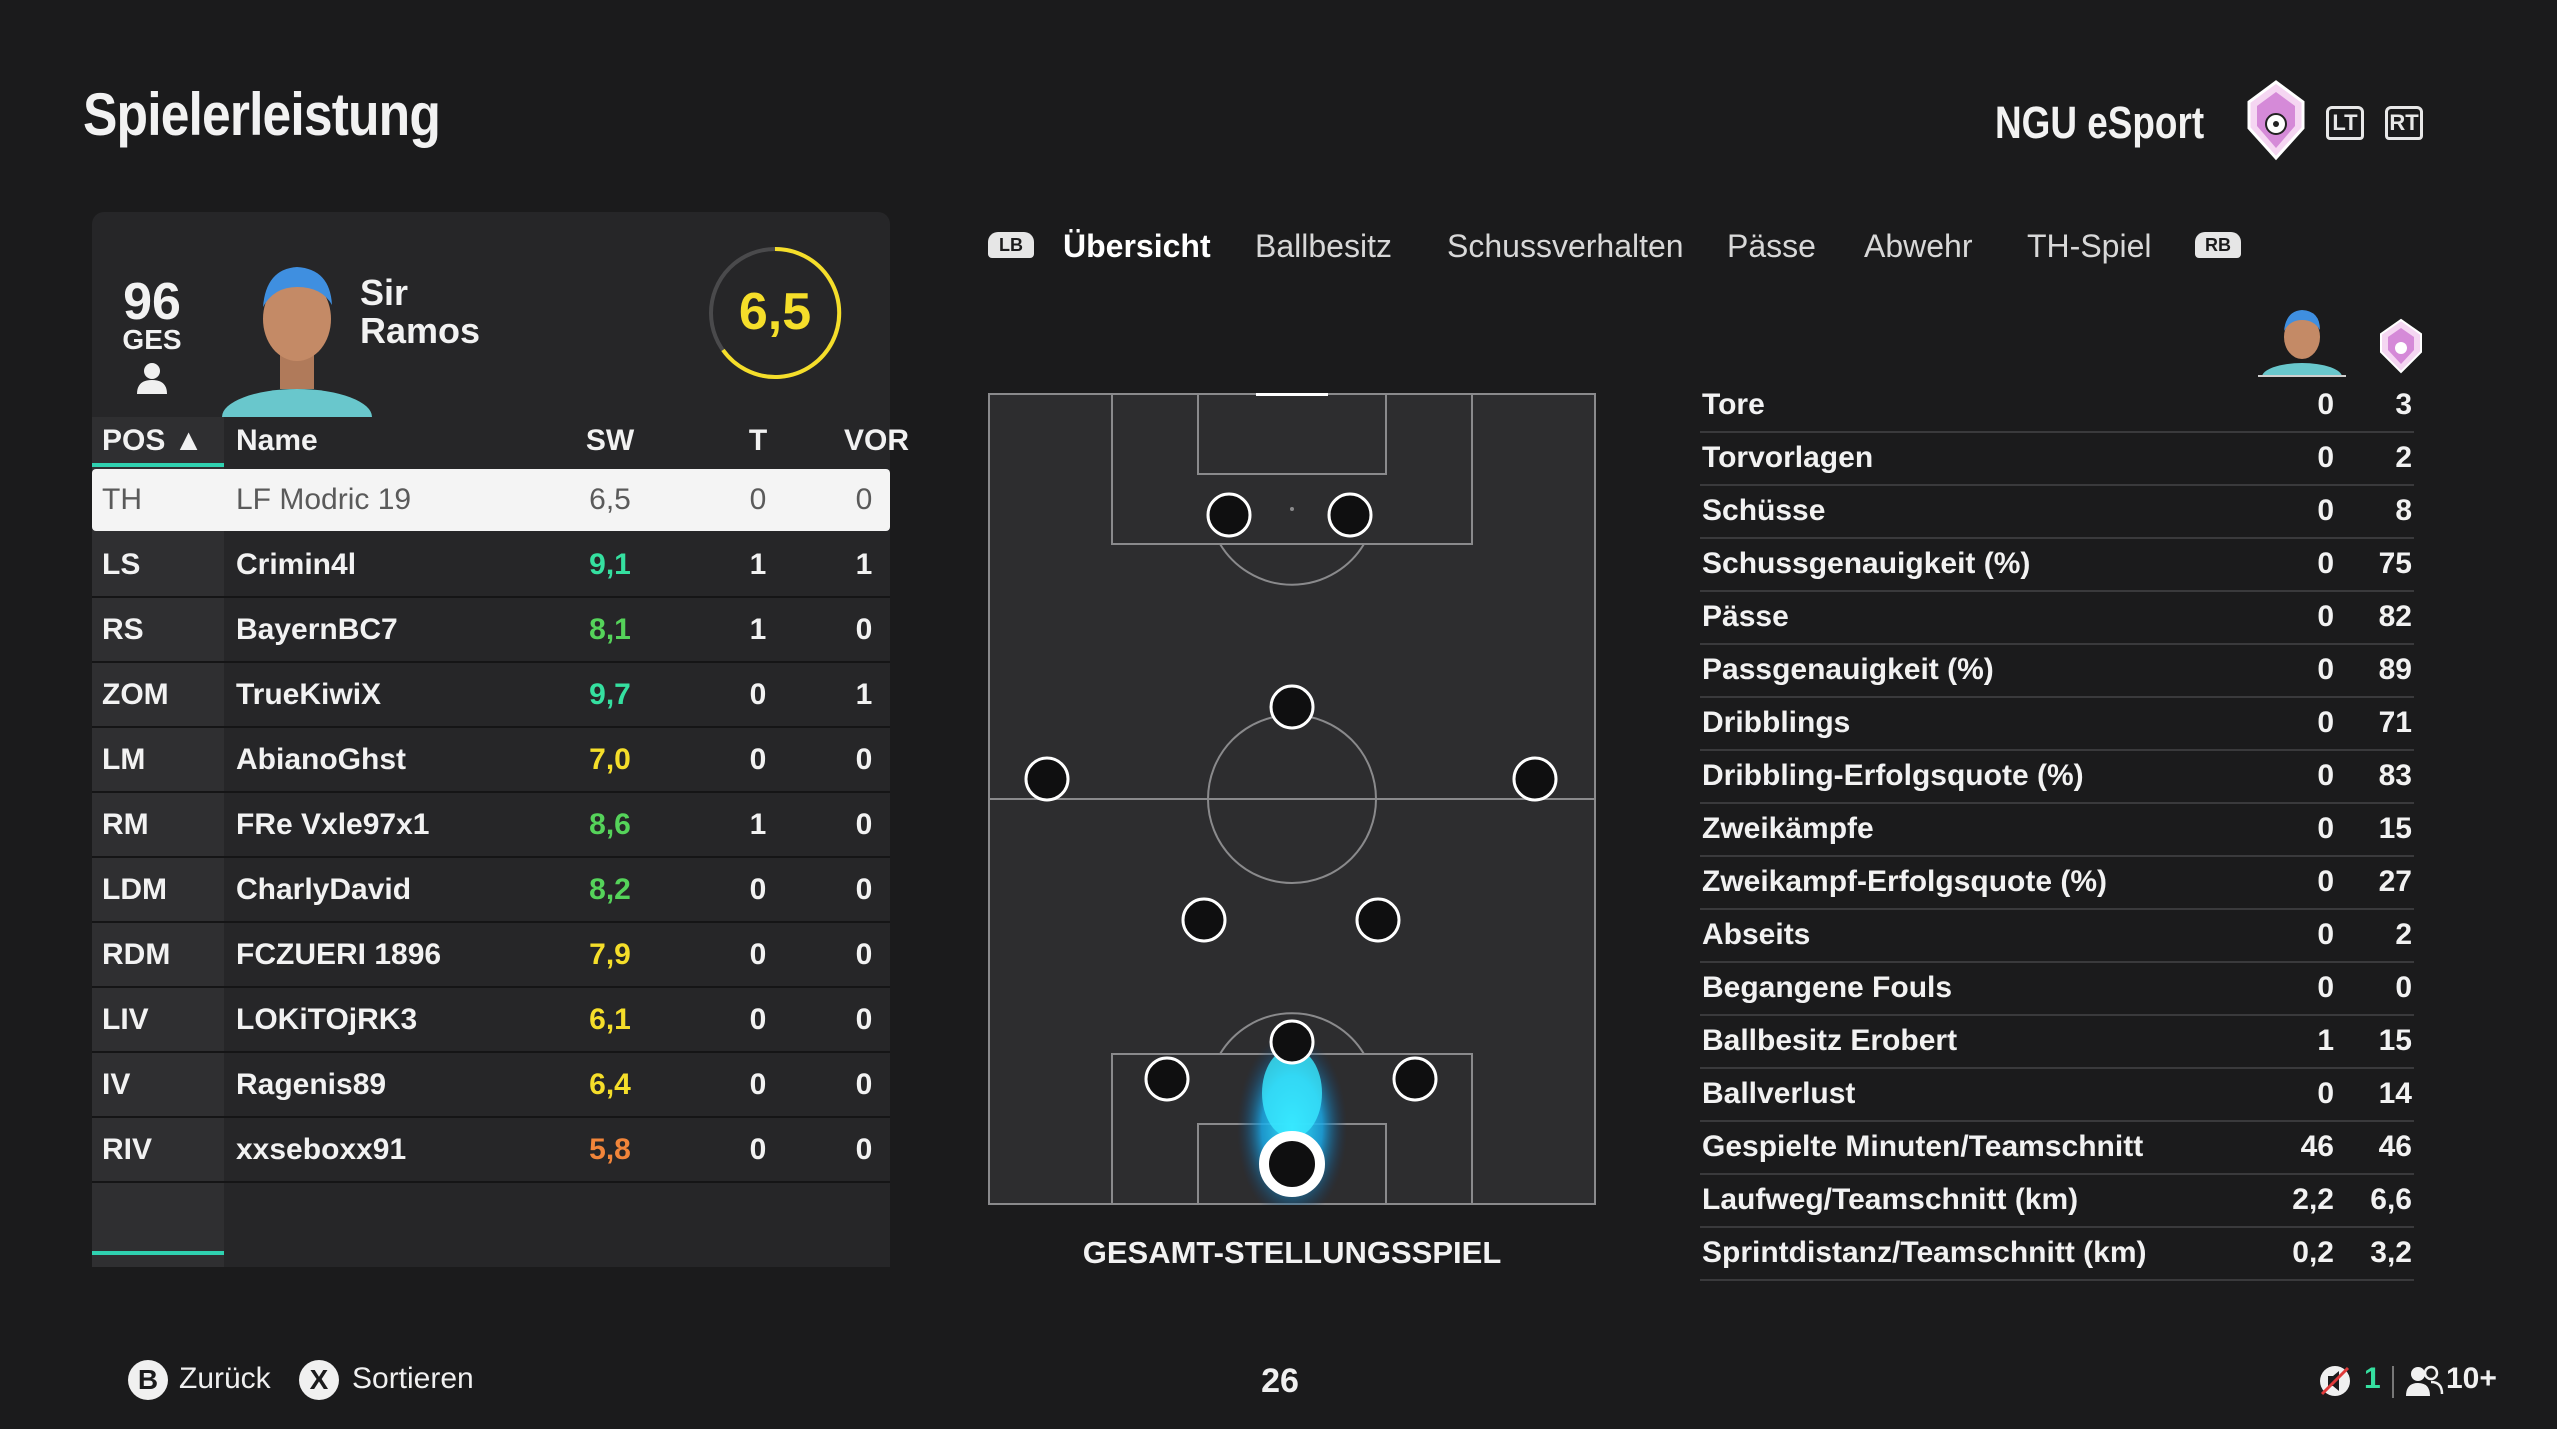  Describe the element at coordinates (2057, 1042) in the screenshot. I see `stat-row: Ballbesitz Erobert 1 15` at that location.